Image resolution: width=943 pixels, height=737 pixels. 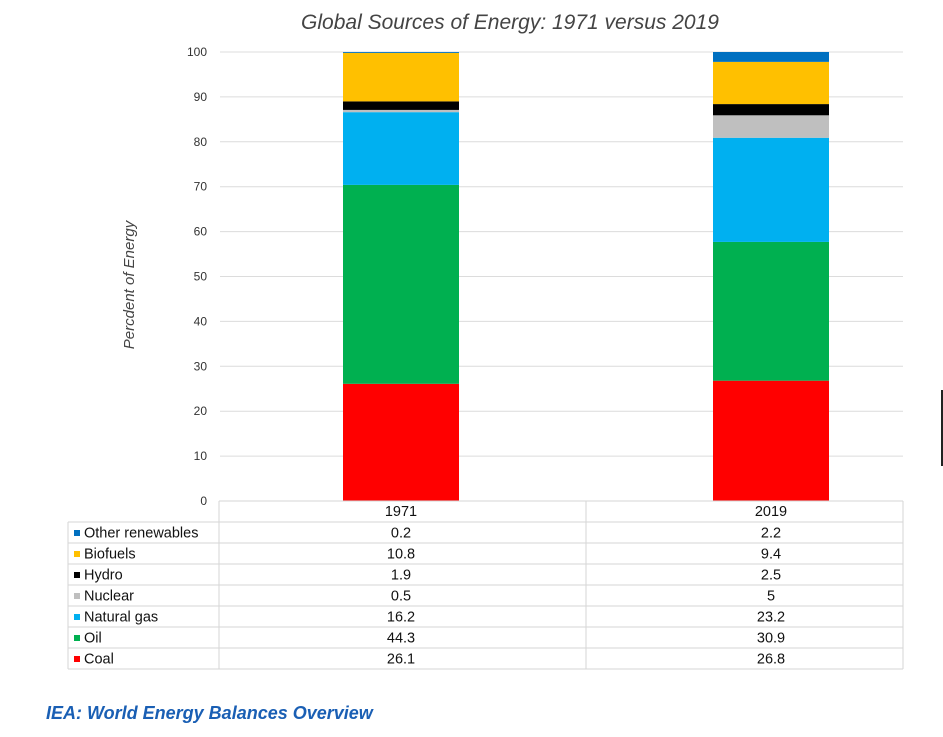 What do you see at coordinates (201, 97) in the screenshot?
I see `y-tick-label: 90` at bounding box center [201, 97].